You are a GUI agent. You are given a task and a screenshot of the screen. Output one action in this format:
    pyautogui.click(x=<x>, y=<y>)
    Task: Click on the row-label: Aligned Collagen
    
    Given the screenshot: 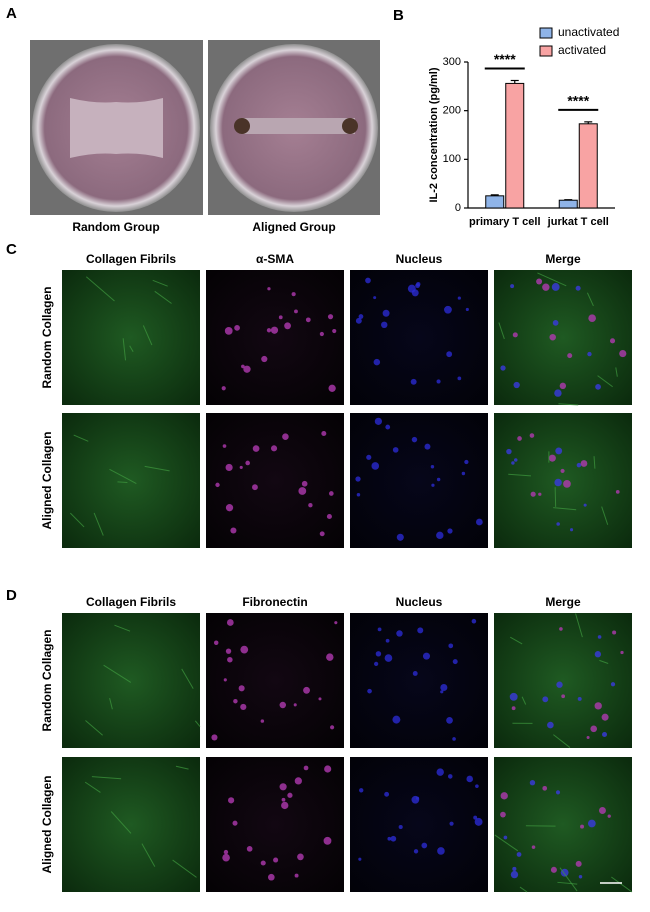 What is the action you would take?
    pyautogui.click(x=47, y=824)
    